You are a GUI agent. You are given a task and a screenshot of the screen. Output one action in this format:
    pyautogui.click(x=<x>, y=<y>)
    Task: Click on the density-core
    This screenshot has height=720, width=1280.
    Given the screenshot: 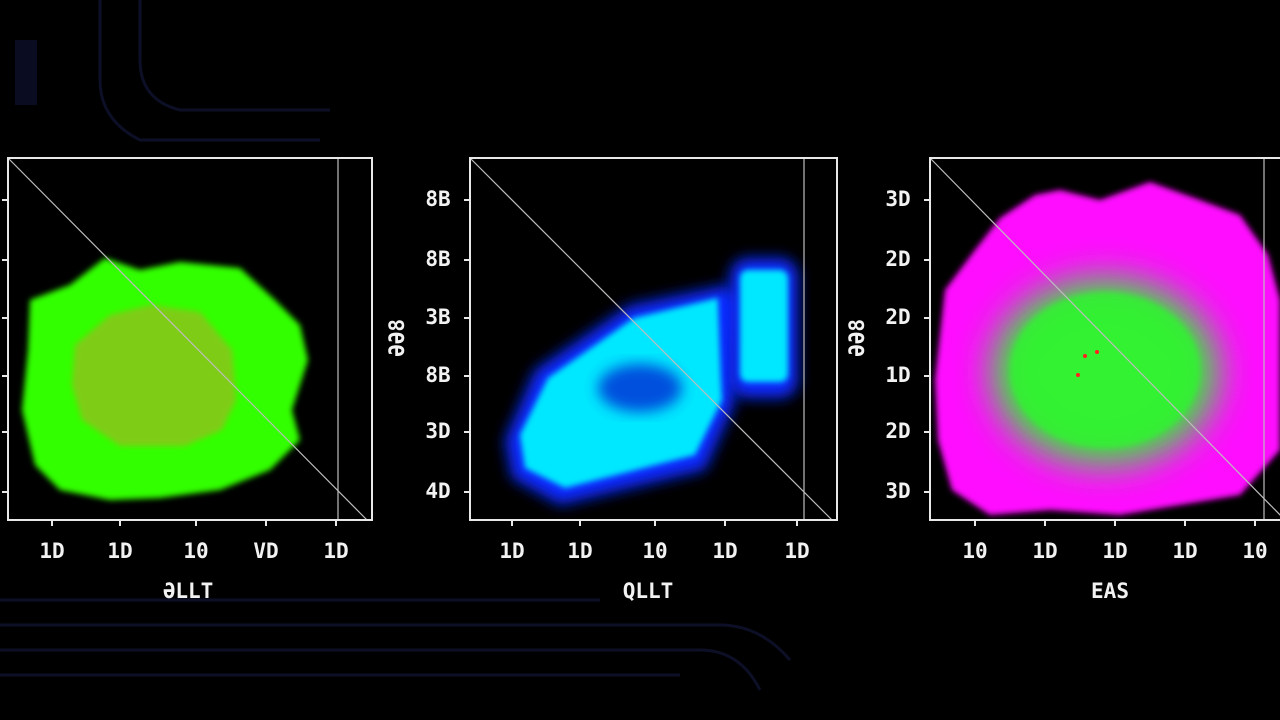 What is the action you would take?
    pyautogui.click(x=640, y=388)
    